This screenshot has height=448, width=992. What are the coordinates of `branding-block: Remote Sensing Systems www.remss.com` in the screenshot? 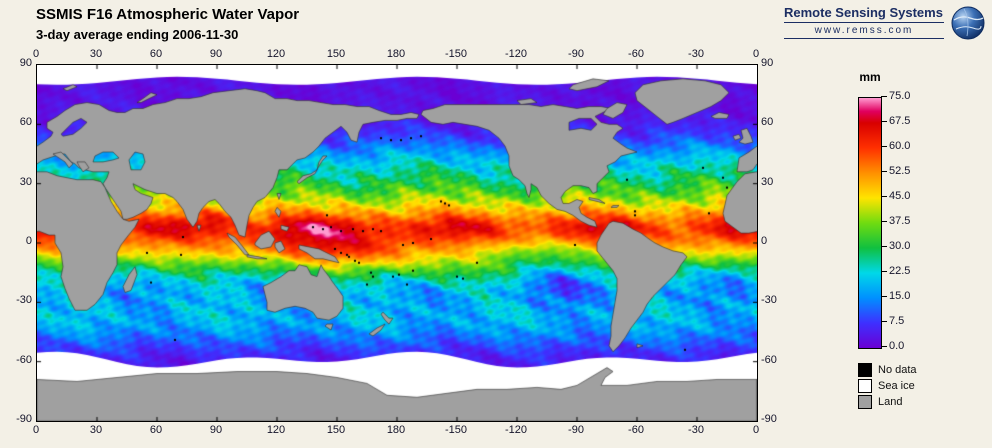 It's located at (885, 23).